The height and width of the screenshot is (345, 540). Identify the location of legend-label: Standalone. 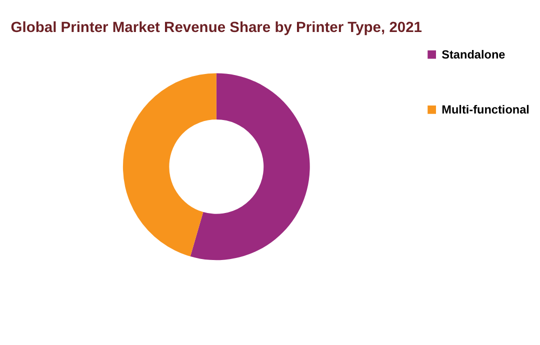
(474, 55).